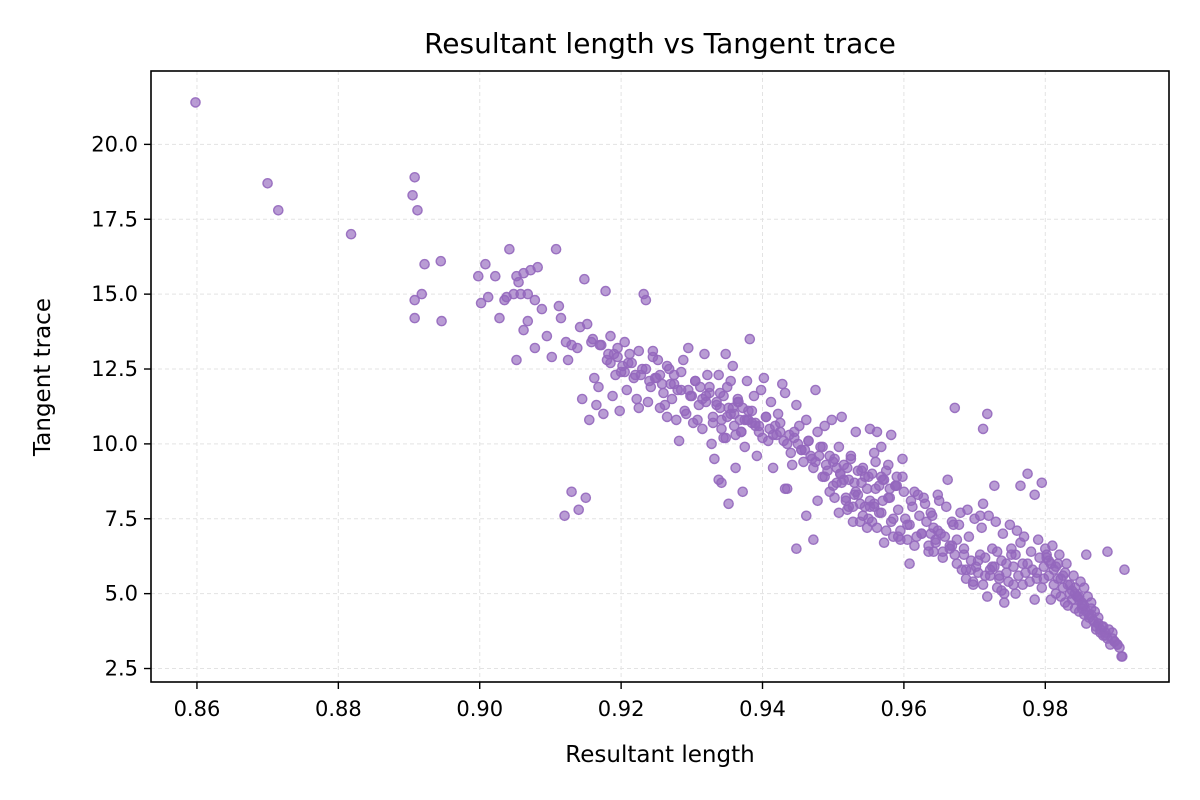  What do you see at coordinates (121, 406) in the screenshot?
I see `y-axis: 2.5 5.0 7.5 10.0 12.5 15.0 17.5 20.0` at bounding box center [121, 406].